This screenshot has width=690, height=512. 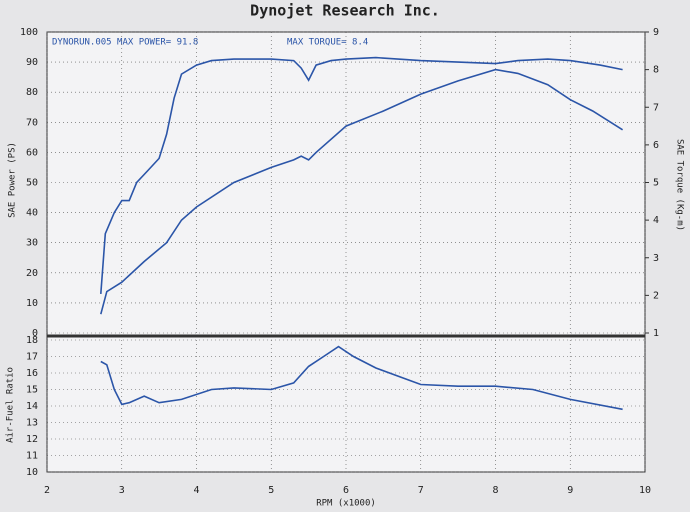 I want to click on y-tick-label: 15, so click(x=32, y=390).